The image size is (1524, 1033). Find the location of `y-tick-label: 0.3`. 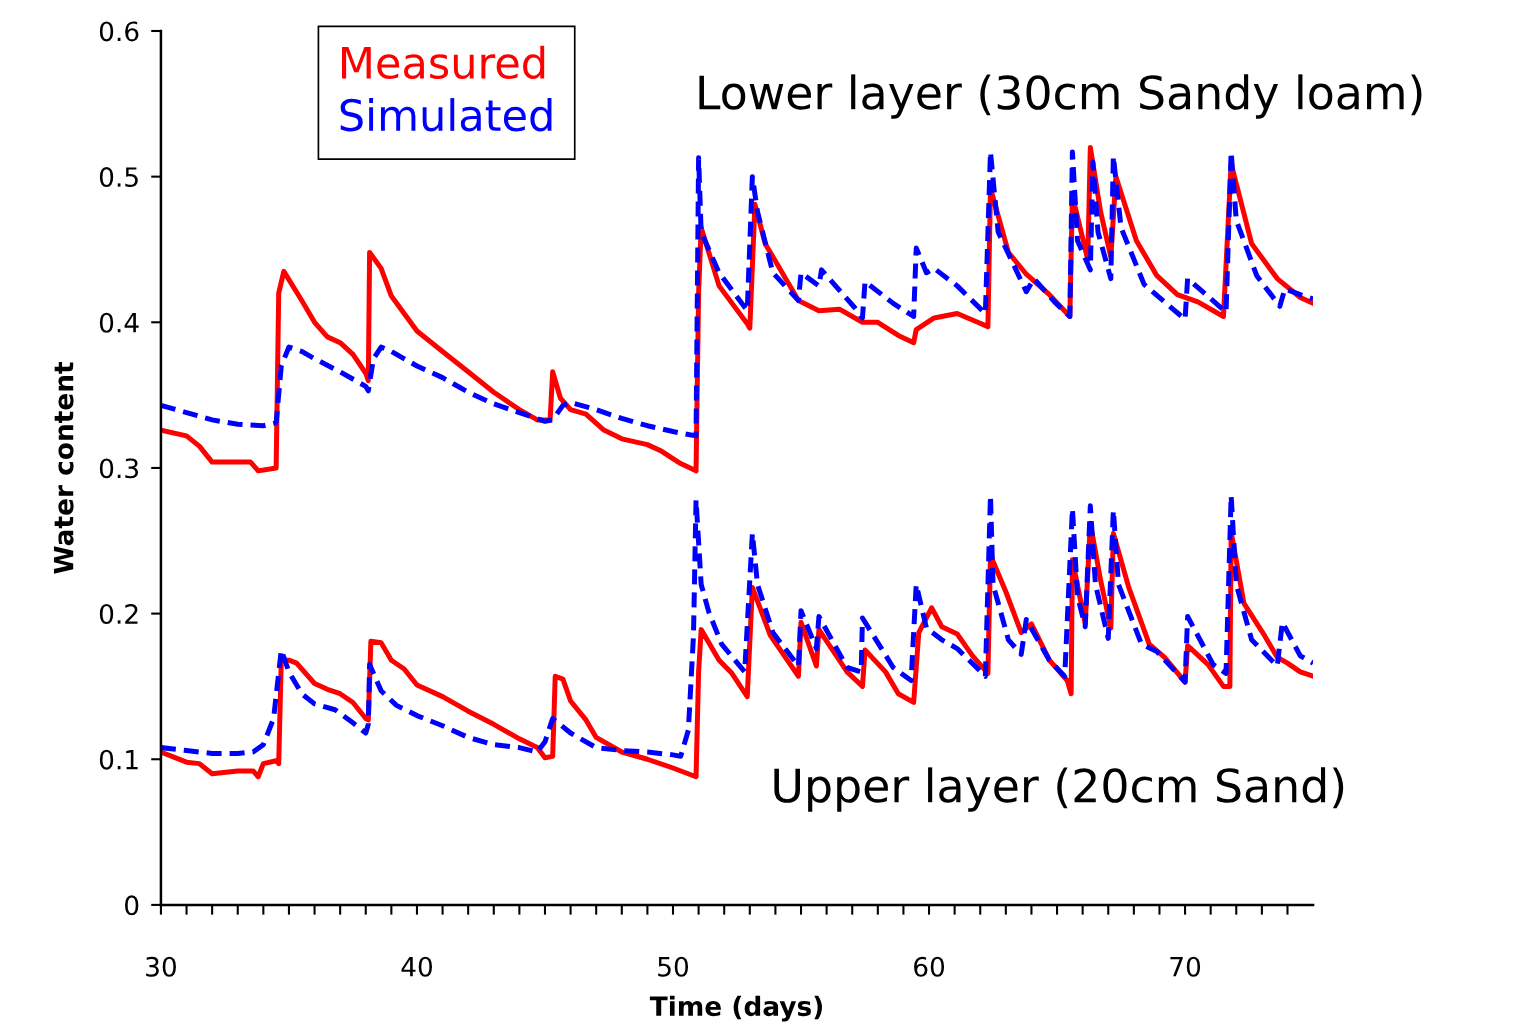

y-tick-label: 0.3 is located at coordinates (118, 468).